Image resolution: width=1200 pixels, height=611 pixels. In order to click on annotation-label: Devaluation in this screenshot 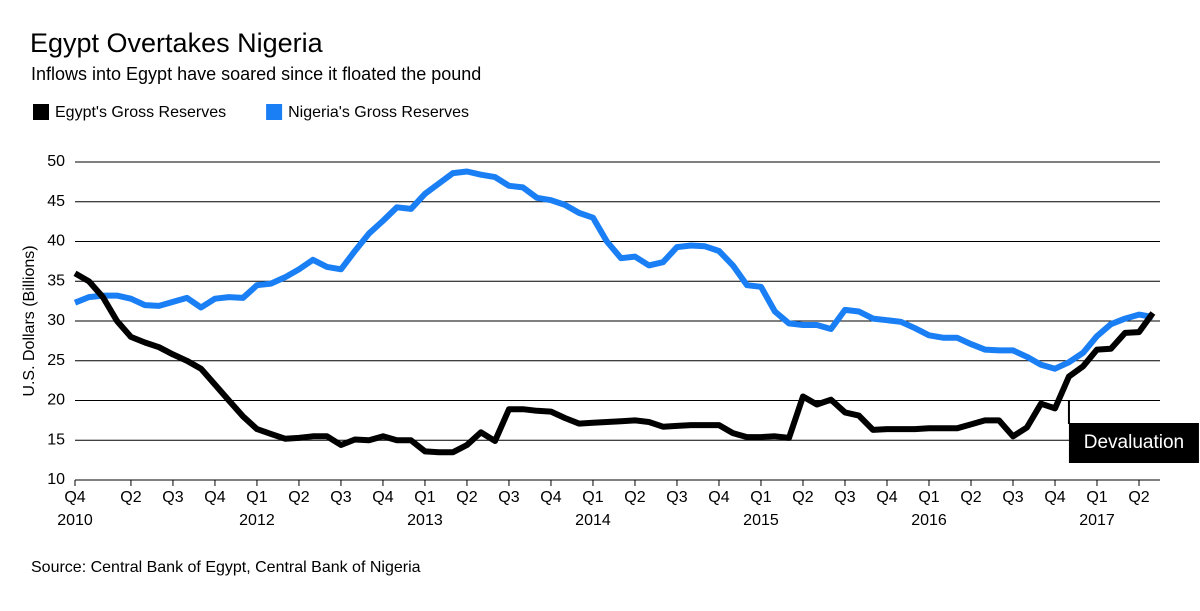, I will do `click(1134, 442)`.